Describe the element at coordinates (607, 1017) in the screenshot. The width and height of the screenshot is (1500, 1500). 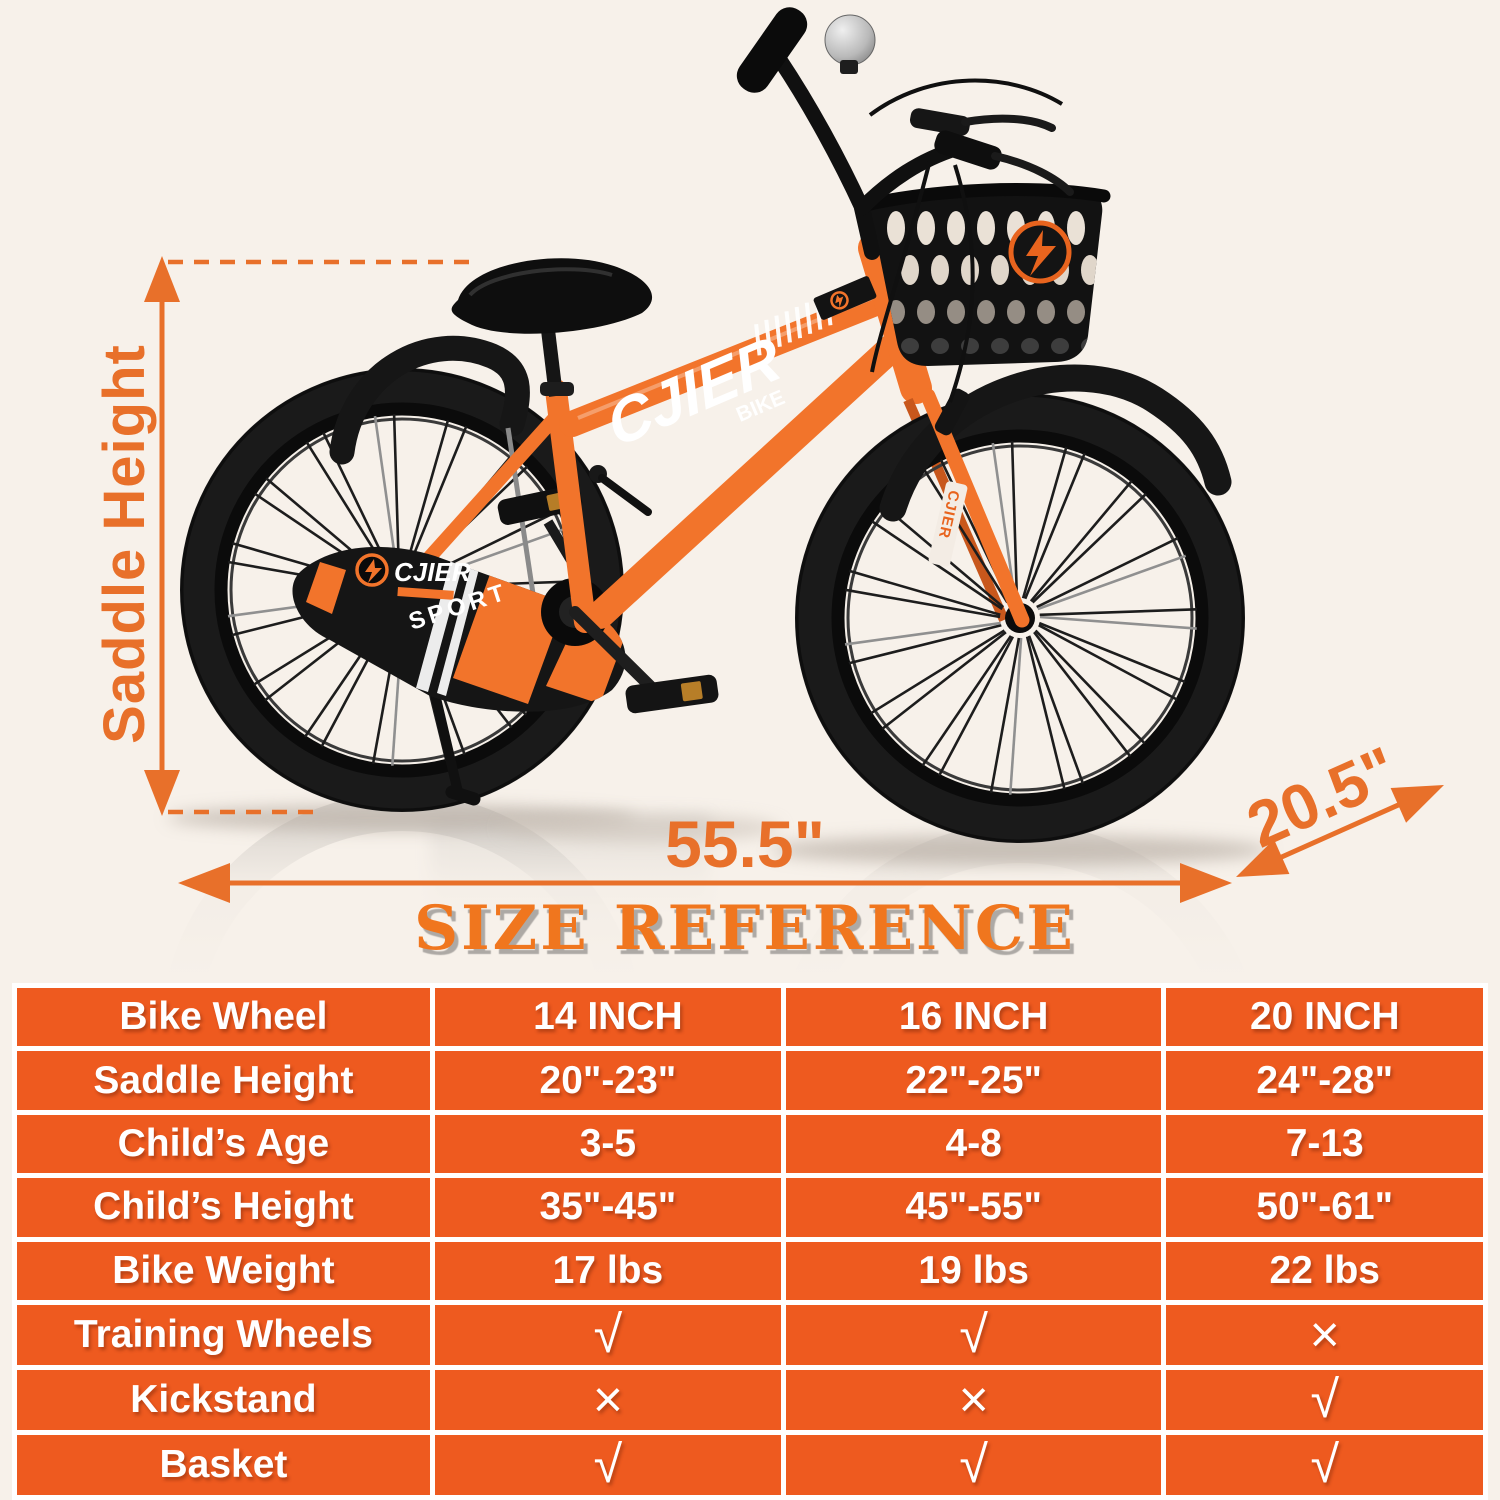
I see `table-cell: 14 INCH` at that location.